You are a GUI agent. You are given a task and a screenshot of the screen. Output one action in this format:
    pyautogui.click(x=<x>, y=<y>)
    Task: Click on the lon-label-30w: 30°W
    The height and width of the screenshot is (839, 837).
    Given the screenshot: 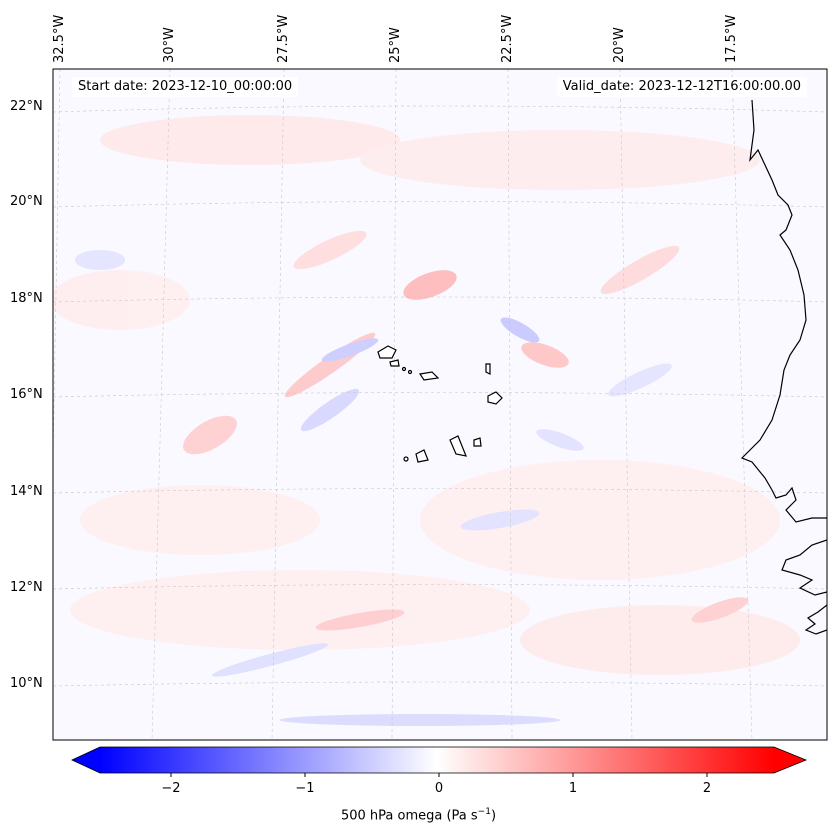 What is the action you would take?
    pyautogui.click(x=169, y=45)
    